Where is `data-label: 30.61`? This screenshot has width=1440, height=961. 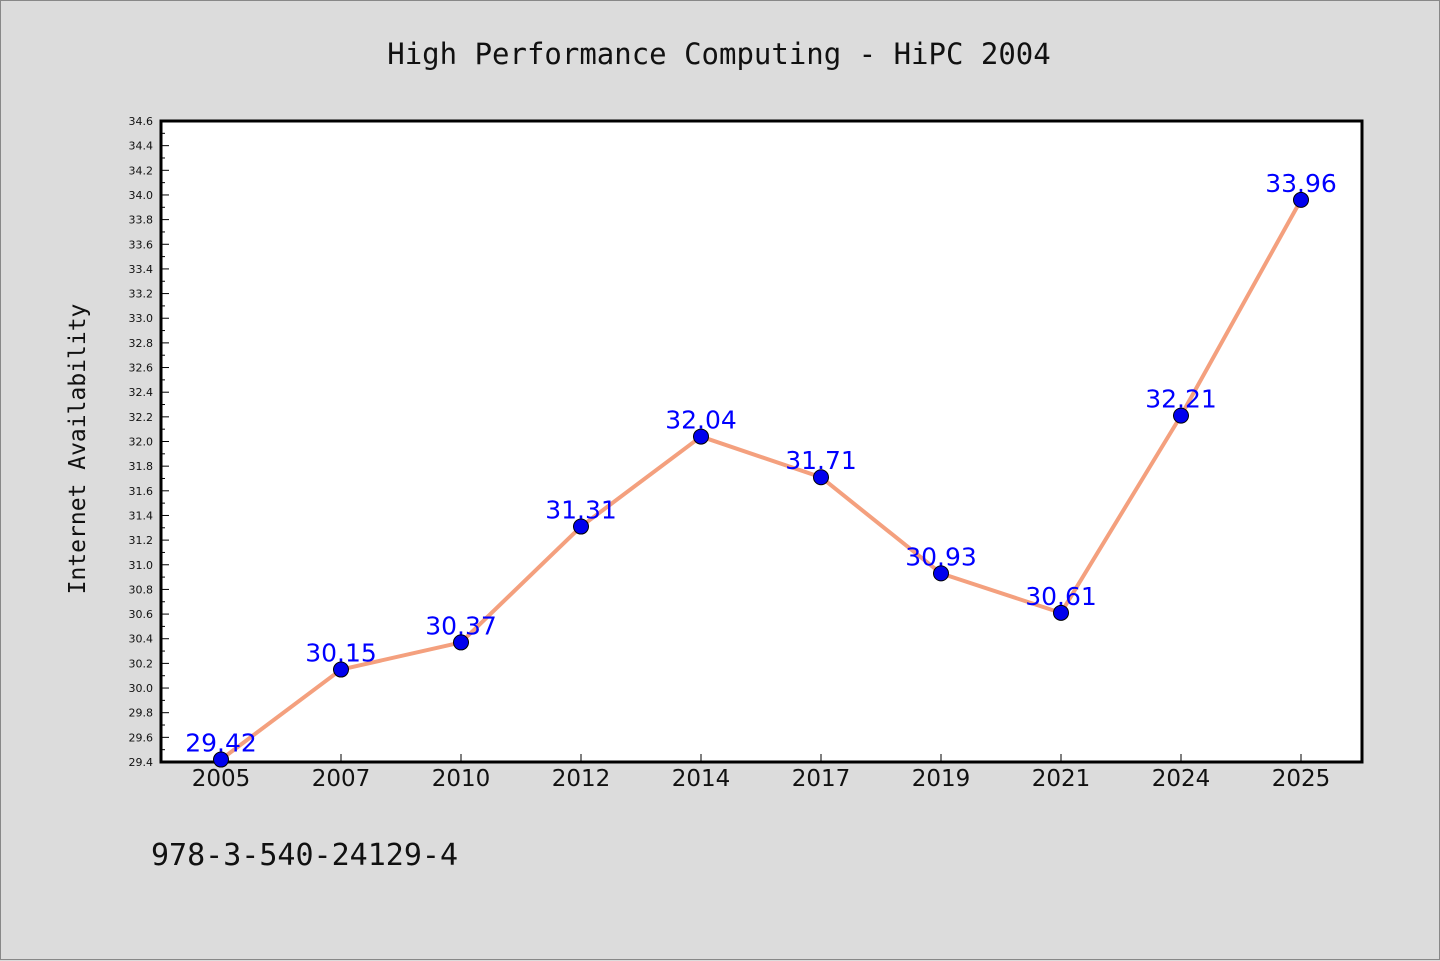
data-label: 30.61 is located at coordinates (1061, 596).